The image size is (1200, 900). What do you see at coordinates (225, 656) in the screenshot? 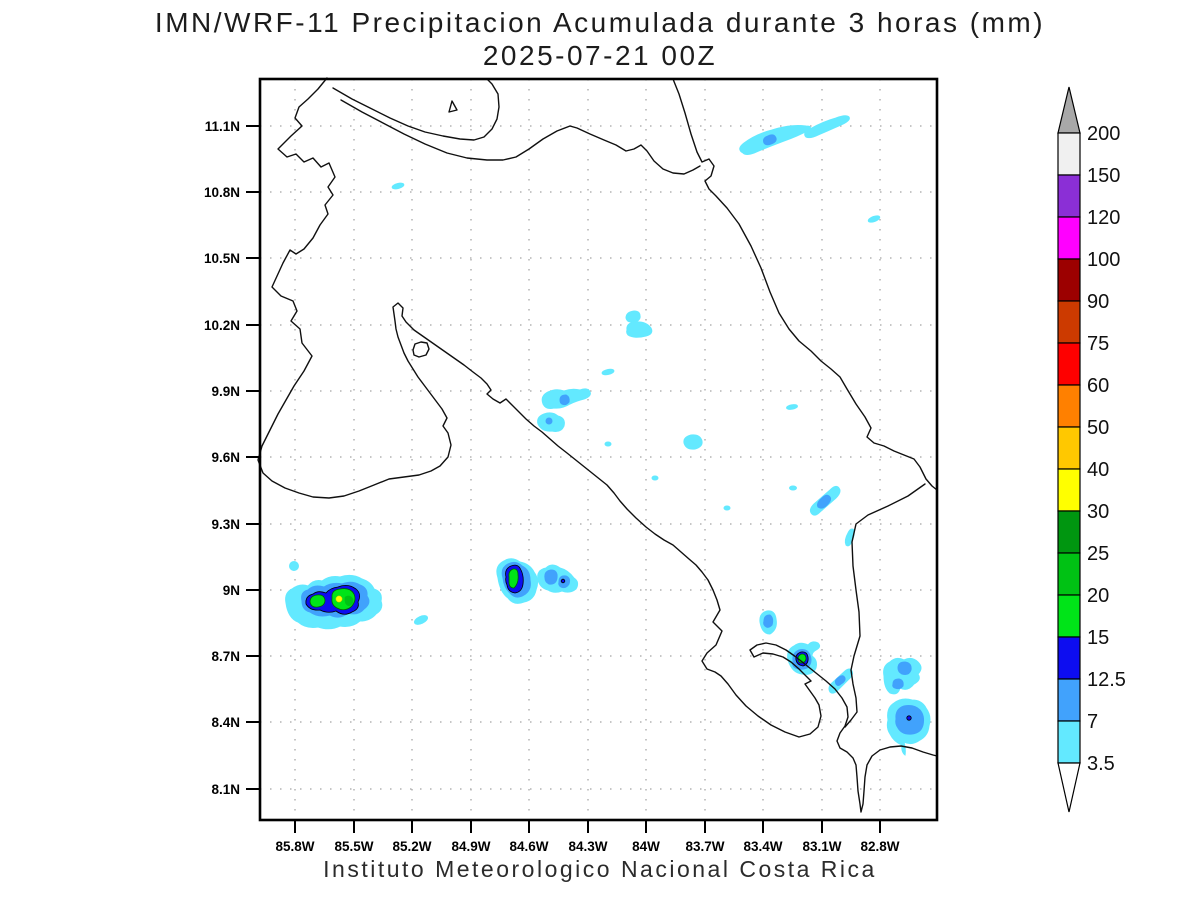
I see `lat-tick-label: 8.7N` at bounding box center [225, 656].